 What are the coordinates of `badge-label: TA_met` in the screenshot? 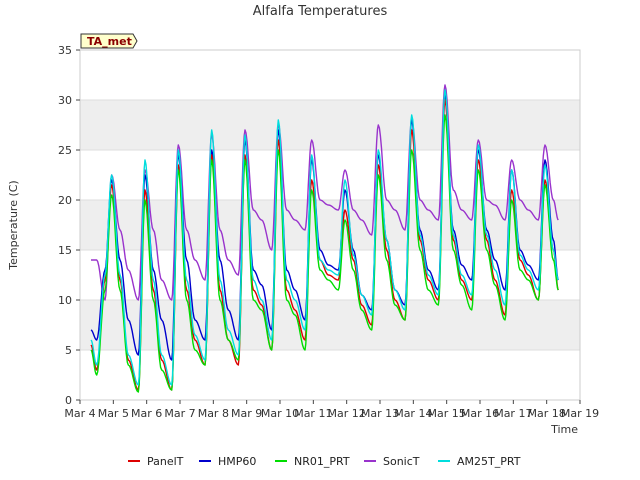 It's located at (109, 41).